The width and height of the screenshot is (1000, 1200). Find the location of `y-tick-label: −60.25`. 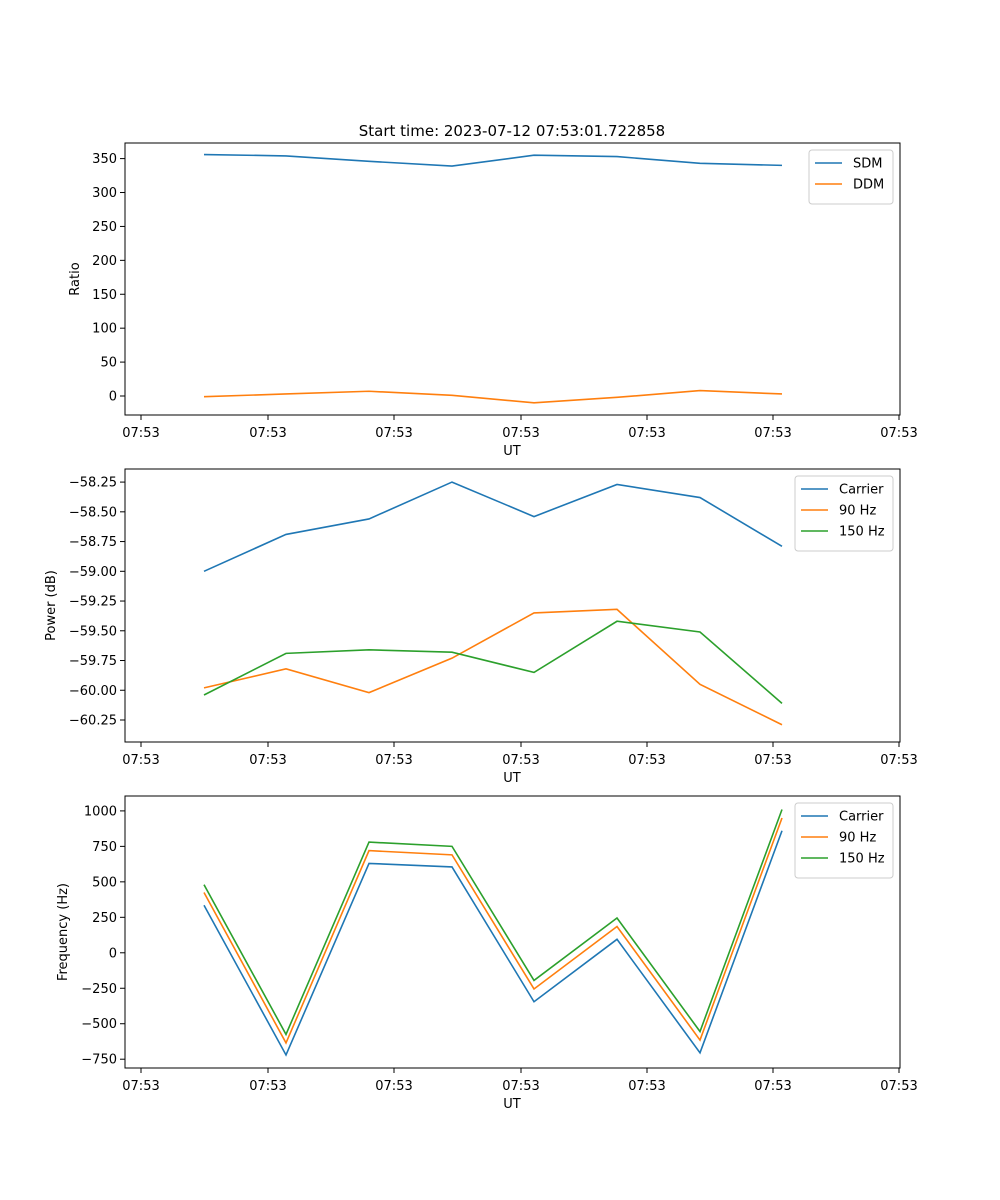

y-tick-label: −60.25 is located at coordinates (93, 720).